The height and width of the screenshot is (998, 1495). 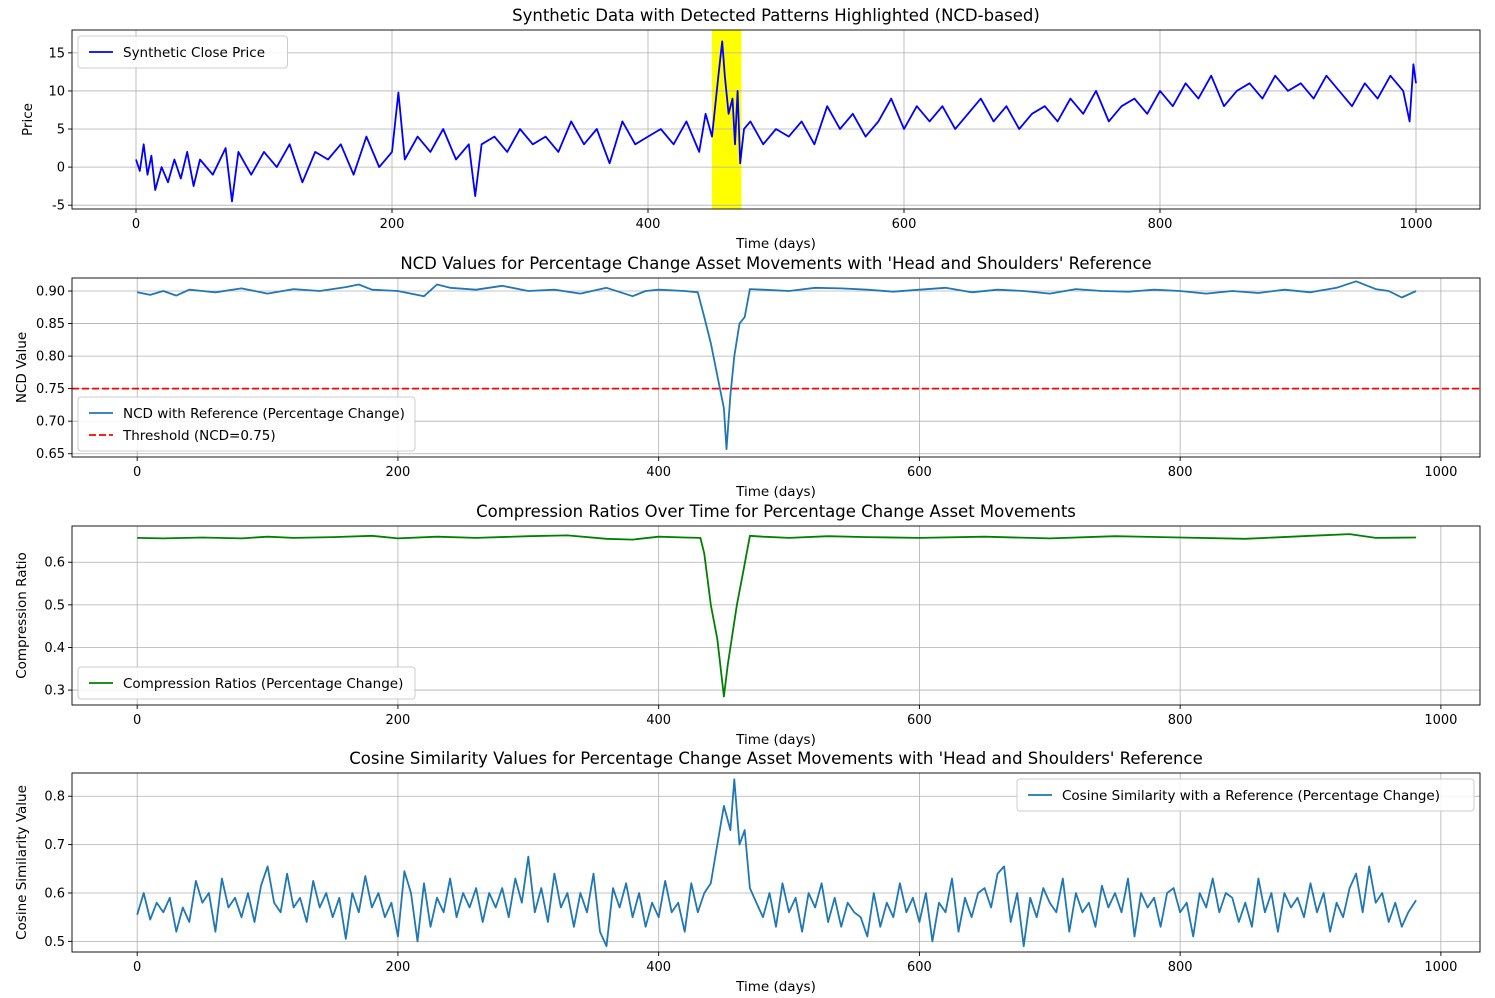 I want to click on y-tick-label: 0.65, so click(x=50, y=454).